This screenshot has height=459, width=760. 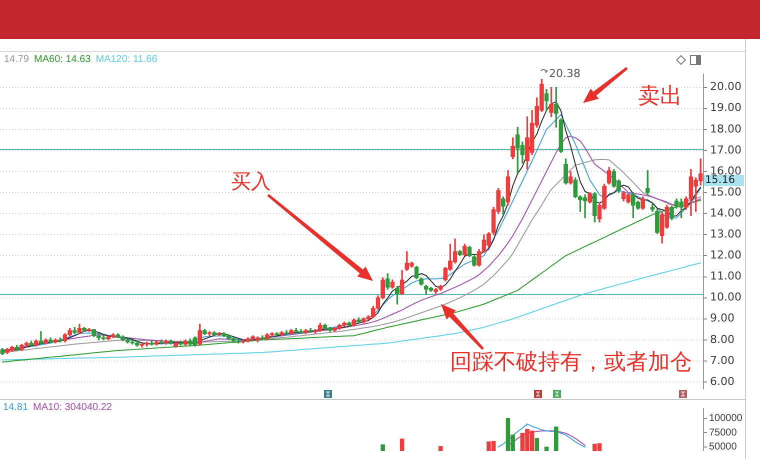 What do you see at coordinates (724, 180) in the screenshot?
I see `text: 15.16` at bounding box center [724, 180].